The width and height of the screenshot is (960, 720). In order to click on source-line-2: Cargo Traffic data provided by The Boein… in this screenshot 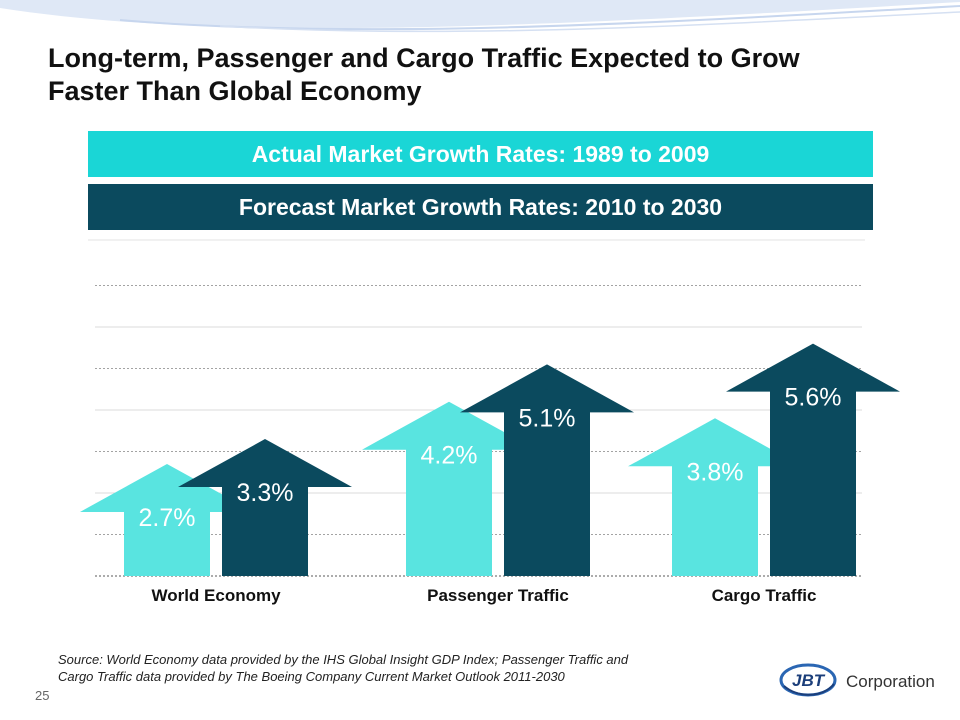, I will do `click(311, 677)`.